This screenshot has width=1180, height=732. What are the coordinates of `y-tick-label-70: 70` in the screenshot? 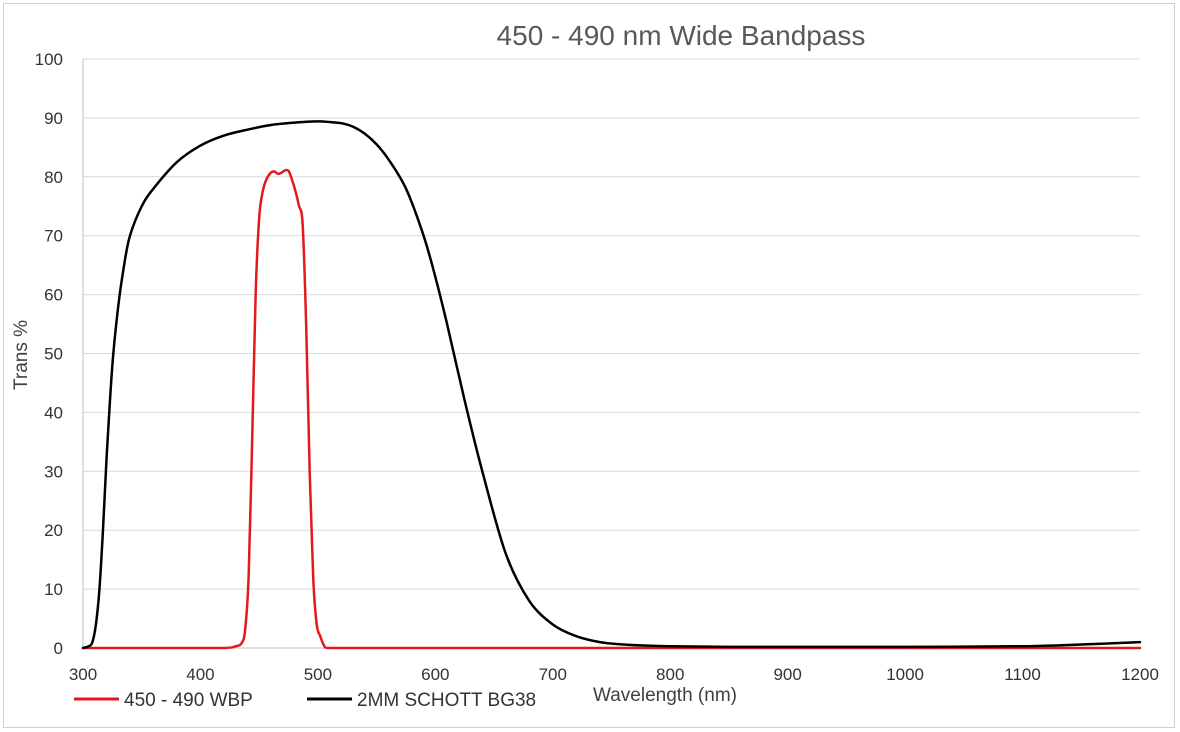 It's located at (53, 236).